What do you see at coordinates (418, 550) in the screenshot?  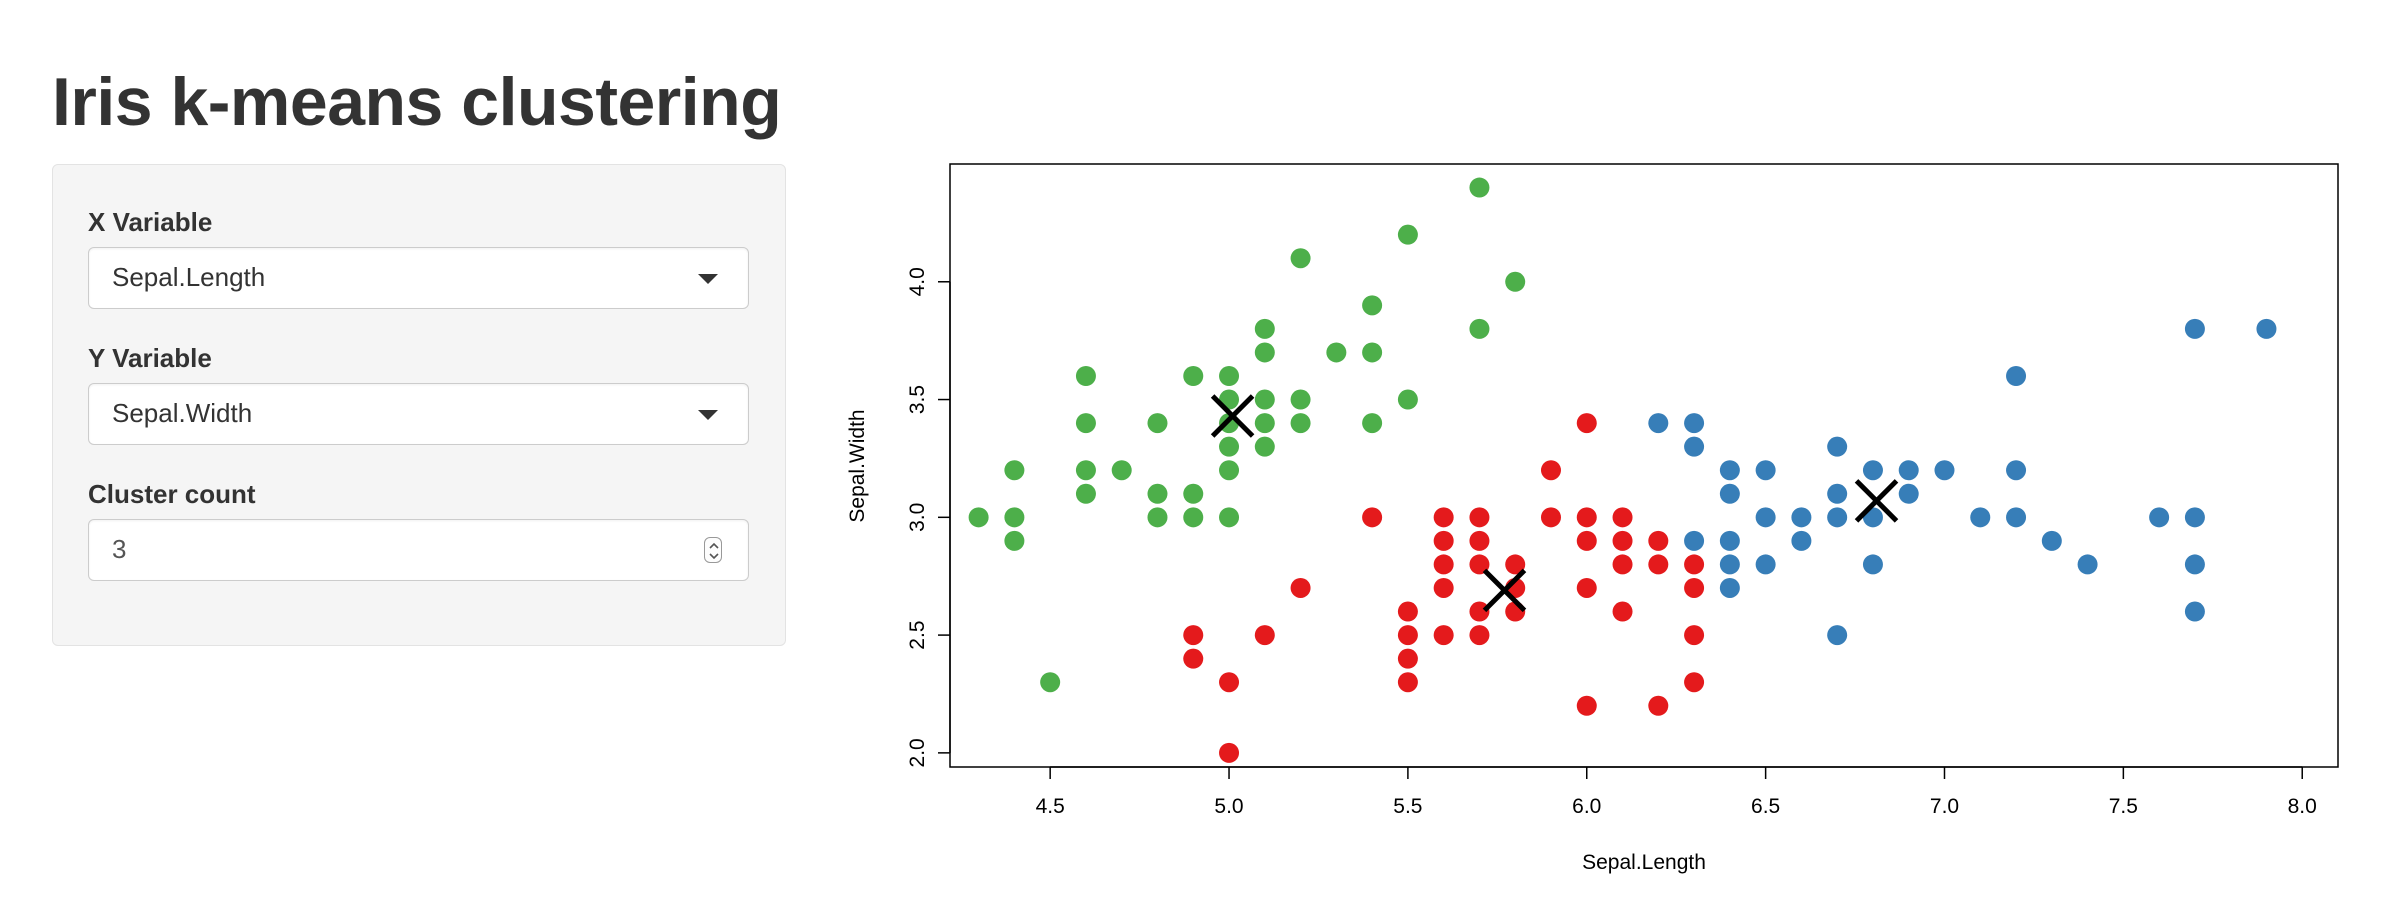 I see `cluster-count-input: 3` at bounding box center [418, 550].